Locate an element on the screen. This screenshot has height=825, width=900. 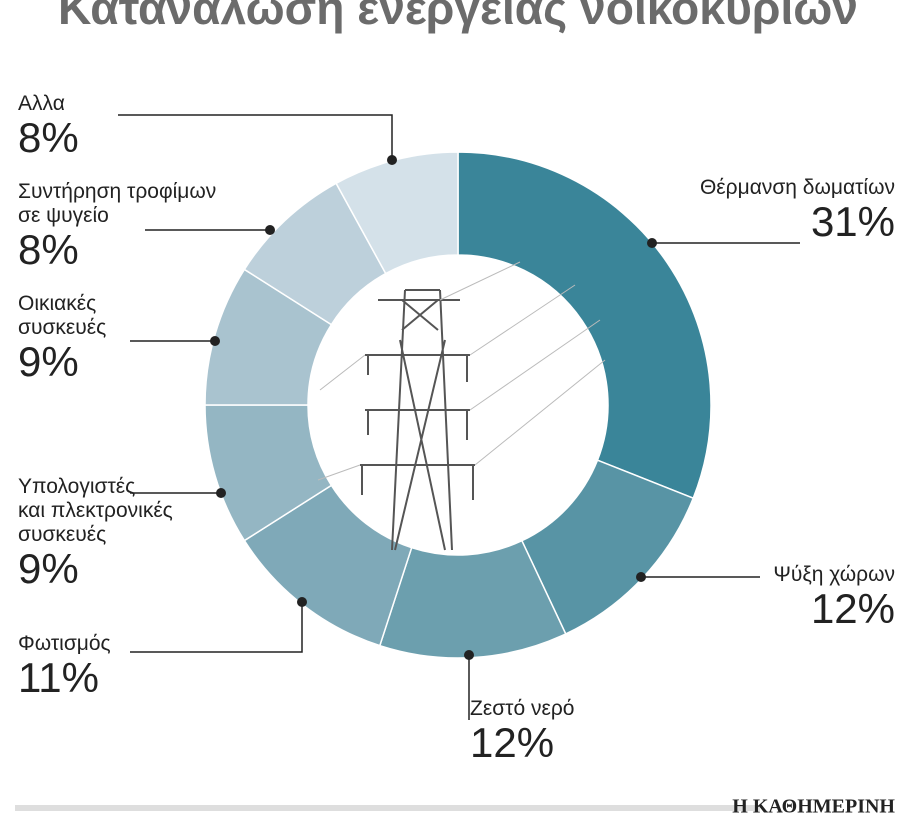
slice-label: Θέρμανση δωματίων 31% is located at coordinates (797, 210).